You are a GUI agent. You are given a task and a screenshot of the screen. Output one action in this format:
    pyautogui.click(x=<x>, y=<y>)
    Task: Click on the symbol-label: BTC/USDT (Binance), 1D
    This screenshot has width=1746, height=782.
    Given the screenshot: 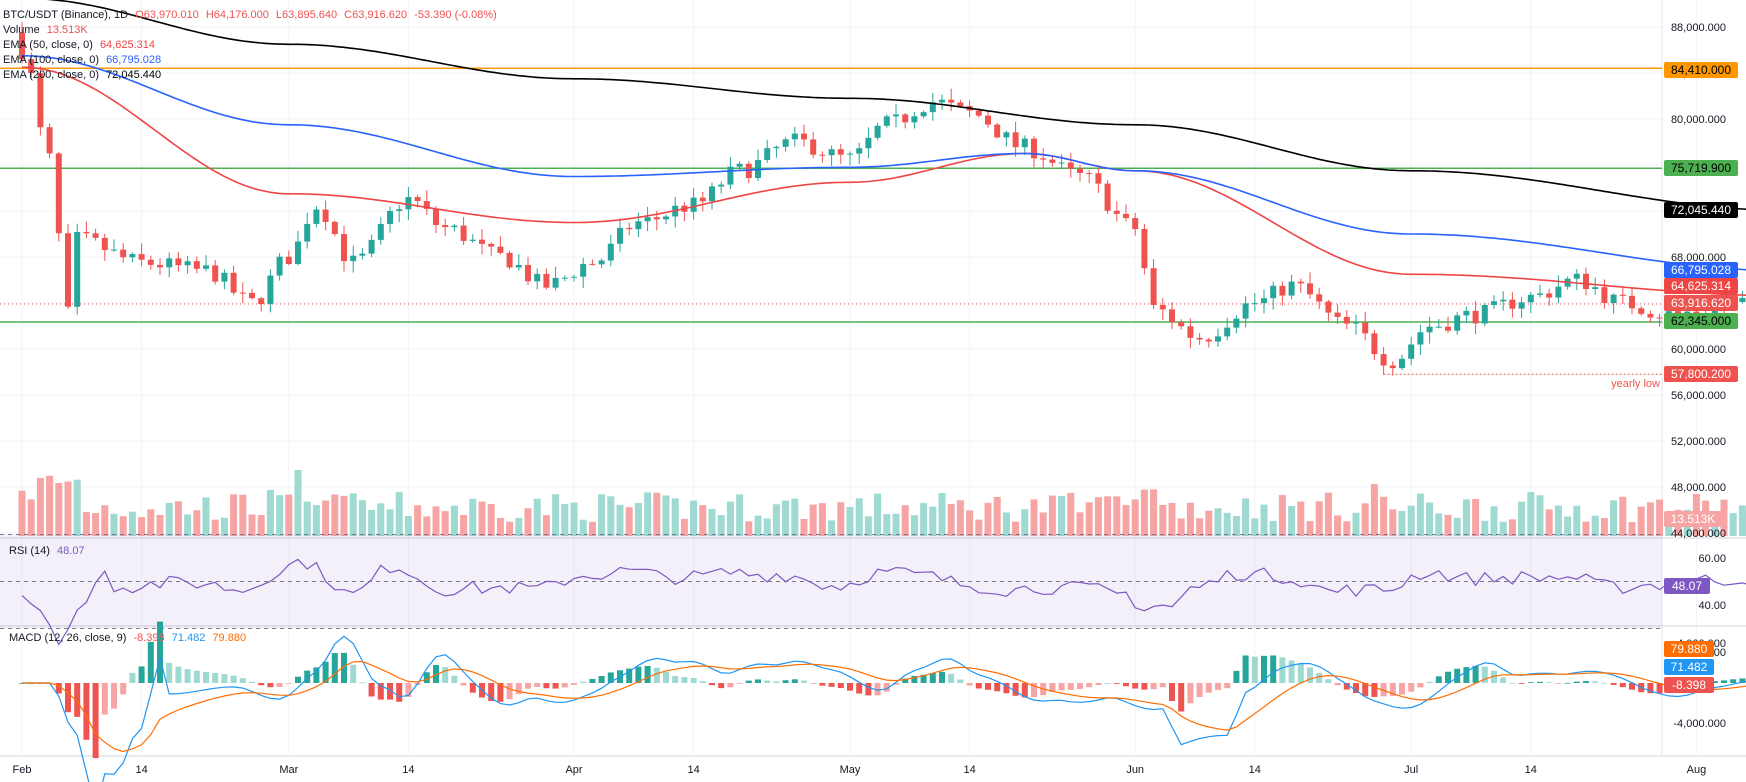 What is the action you would take?
    pyautogui.click(x=66, y=15)
    